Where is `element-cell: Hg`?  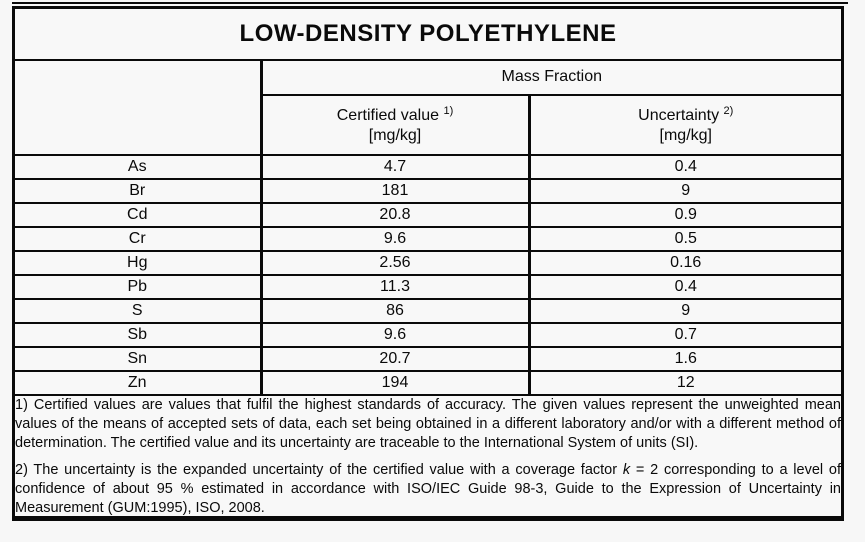
element-cell: Hg is located at coordinates (139, 263).